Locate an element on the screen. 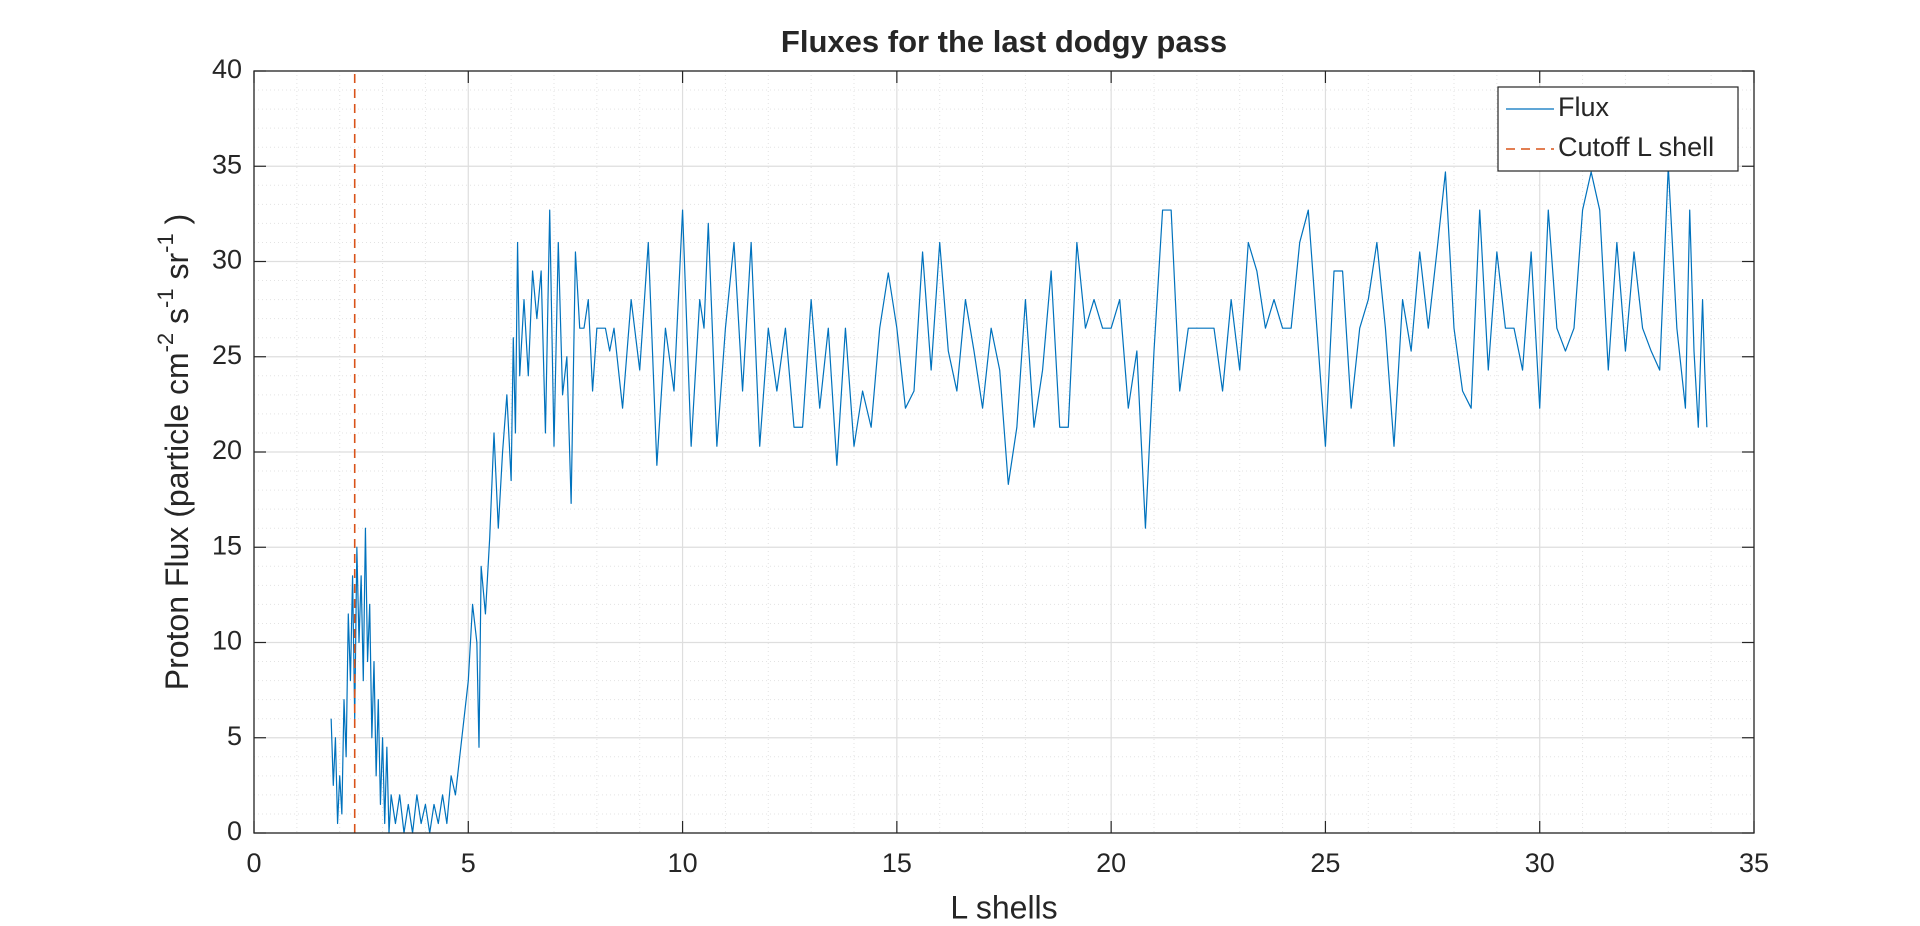  x-tick-label: 30 is located at coordinates (1540, 863).